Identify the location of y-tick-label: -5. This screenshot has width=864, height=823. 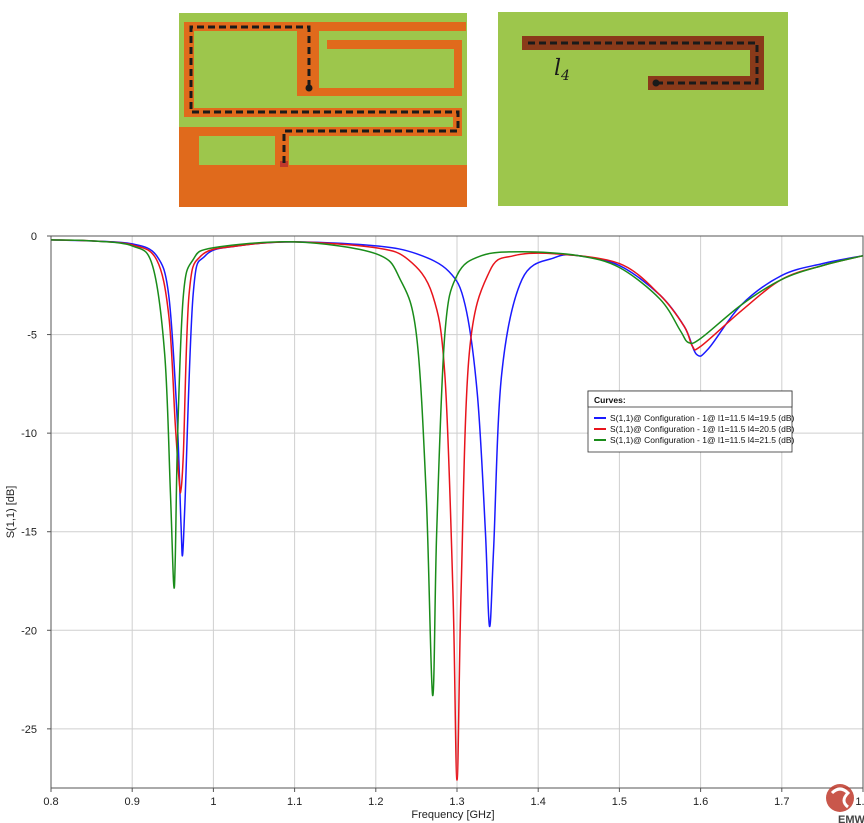
(32, 336).